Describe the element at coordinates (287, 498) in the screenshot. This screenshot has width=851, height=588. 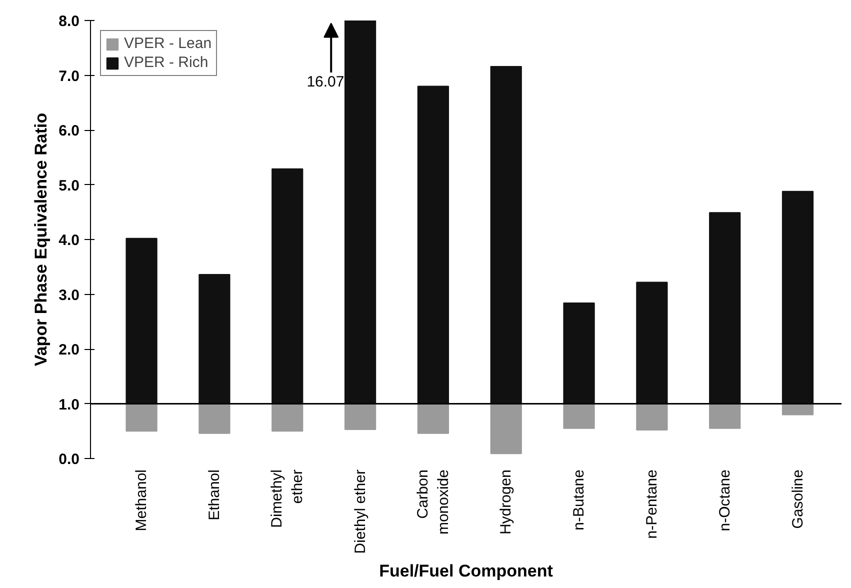
I see `x-tick-label: Dimethyl ether` at that location.